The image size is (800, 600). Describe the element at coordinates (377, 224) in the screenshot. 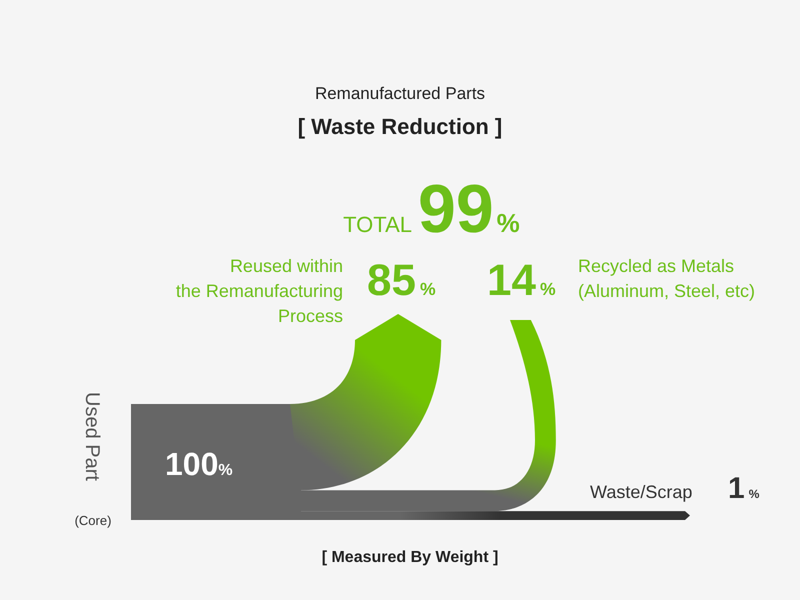

I see `text: TOTAL` at that location.